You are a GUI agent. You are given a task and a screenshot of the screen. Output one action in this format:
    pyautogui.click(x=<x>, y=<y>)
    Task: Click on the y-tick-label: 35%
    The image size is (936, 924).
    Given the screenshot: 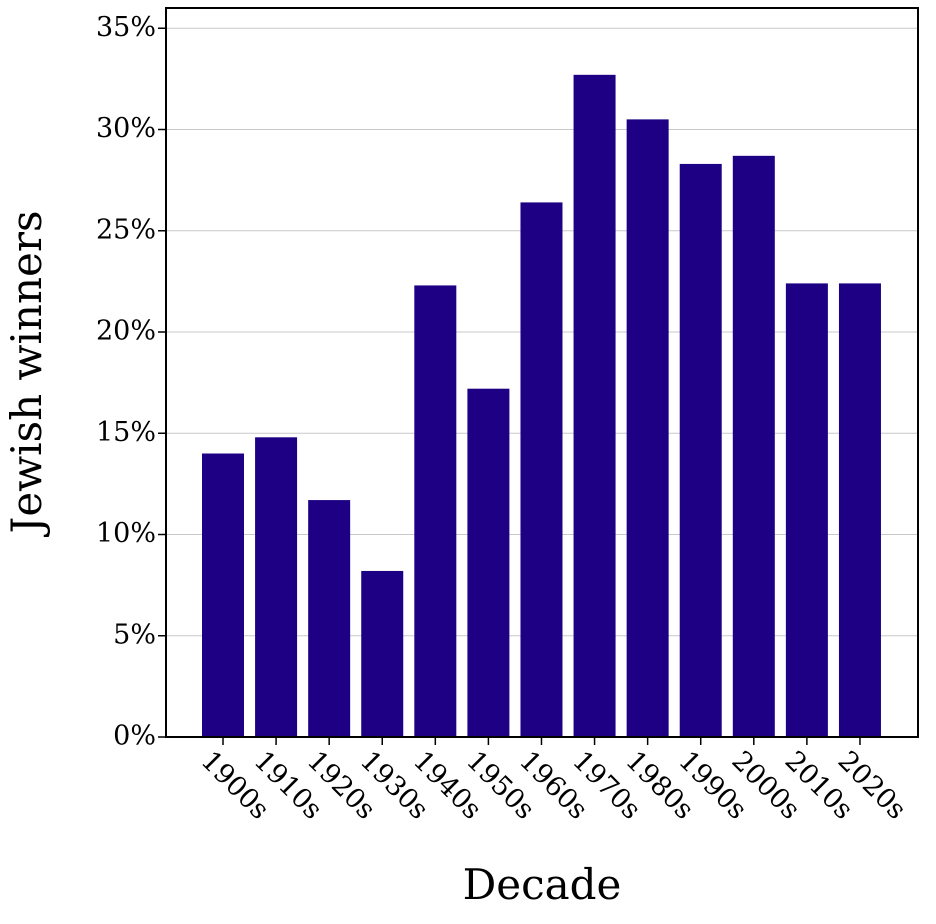 What is the action you would take?
    pyautogui.click(x=126, y=27)
    